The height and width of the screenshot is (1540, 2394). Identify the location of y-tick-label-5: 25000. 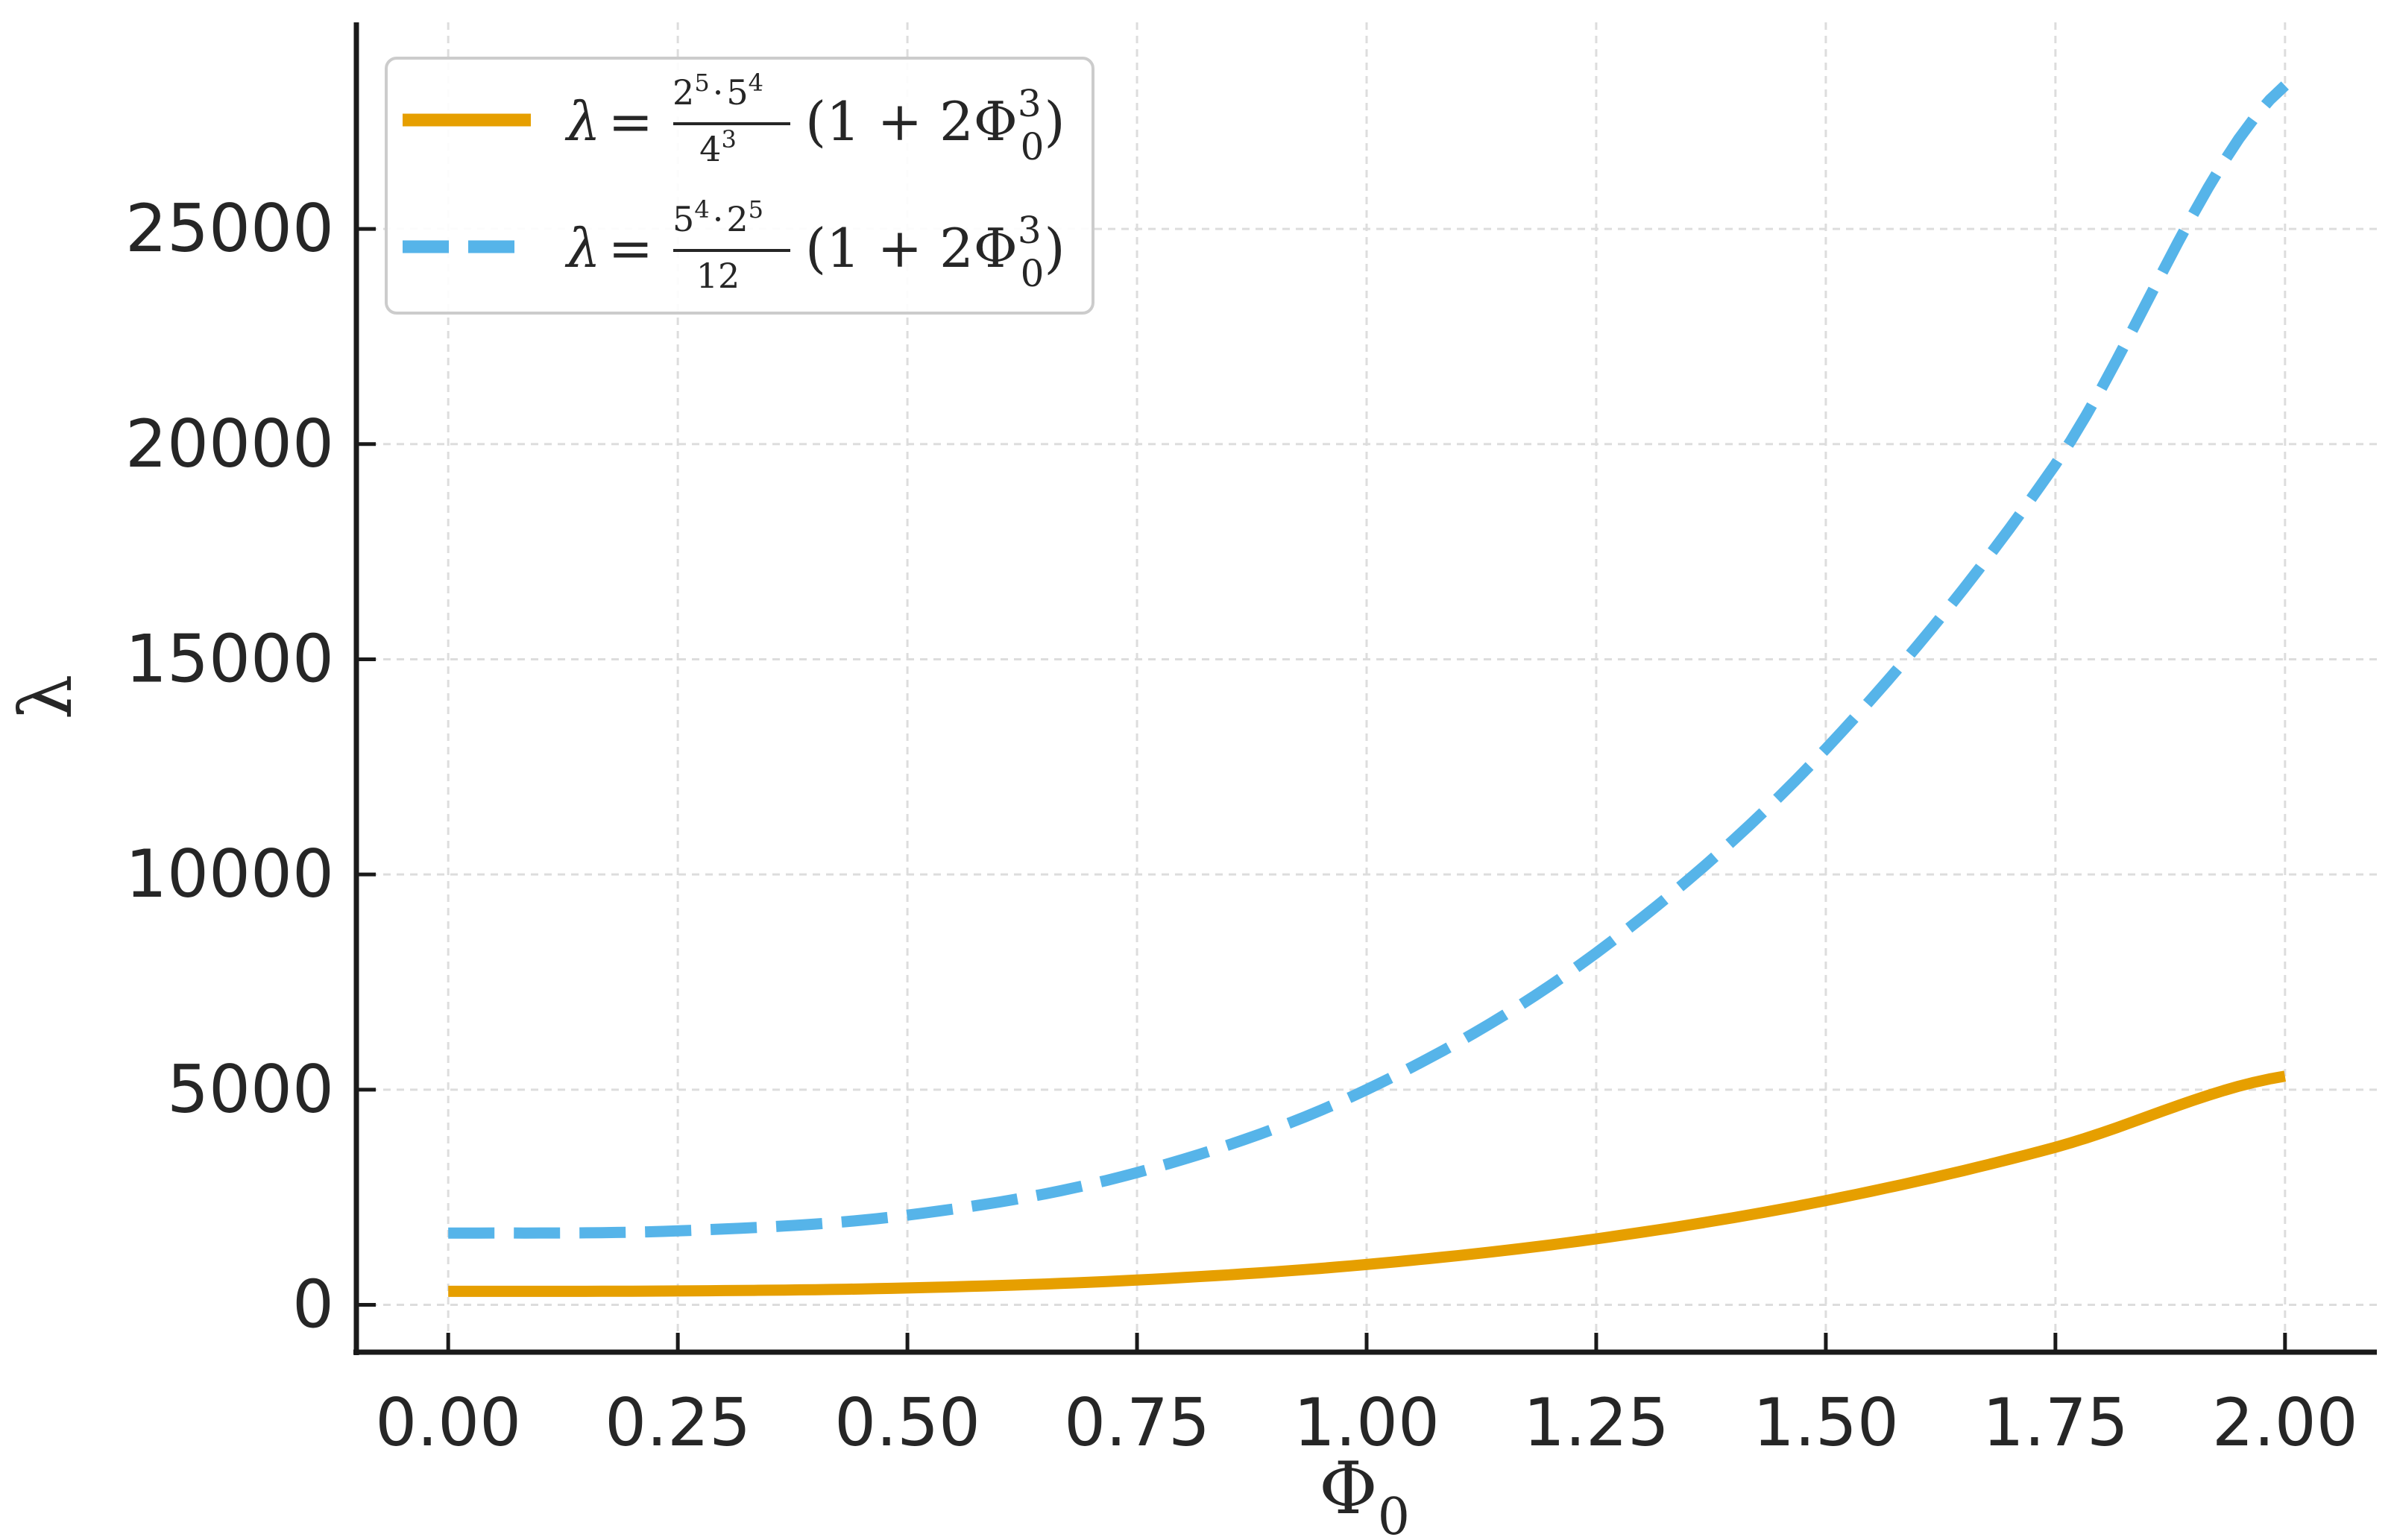
(229, 228).